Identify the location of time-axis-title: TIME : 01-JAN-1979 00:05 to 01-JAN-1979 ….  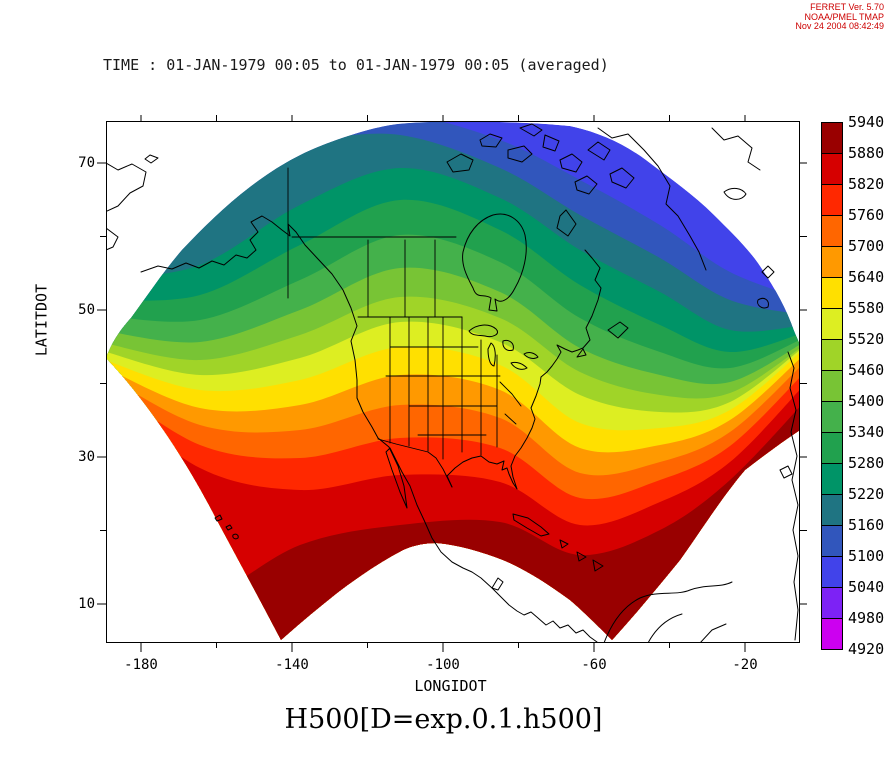
(356, 65).